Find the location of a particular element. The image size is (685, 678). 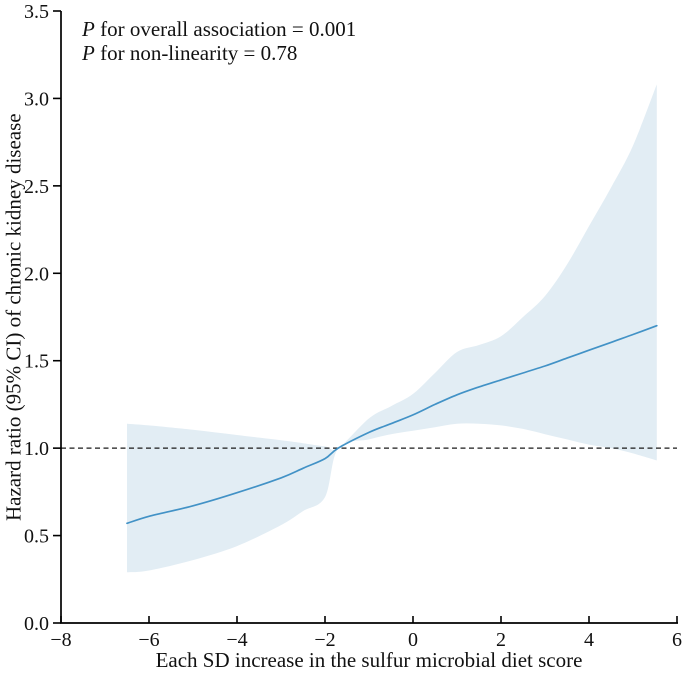

y-tick-label: 2.5 is located at coordinates (36, 187).